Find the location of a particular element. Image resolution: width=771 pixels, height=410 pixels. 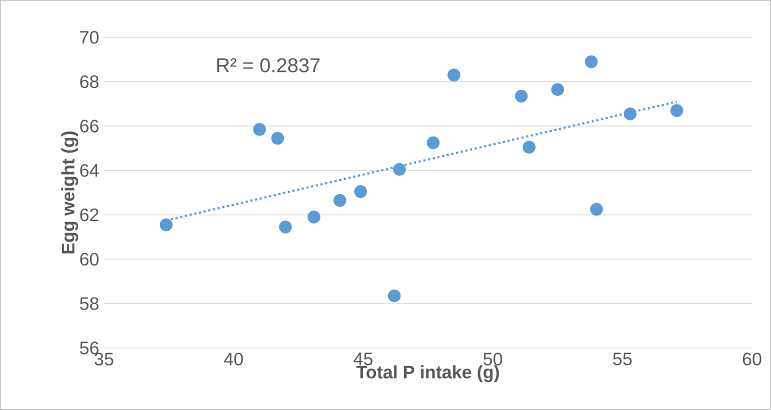

x-tick-label: 60 is located at coordinates (752, 359).